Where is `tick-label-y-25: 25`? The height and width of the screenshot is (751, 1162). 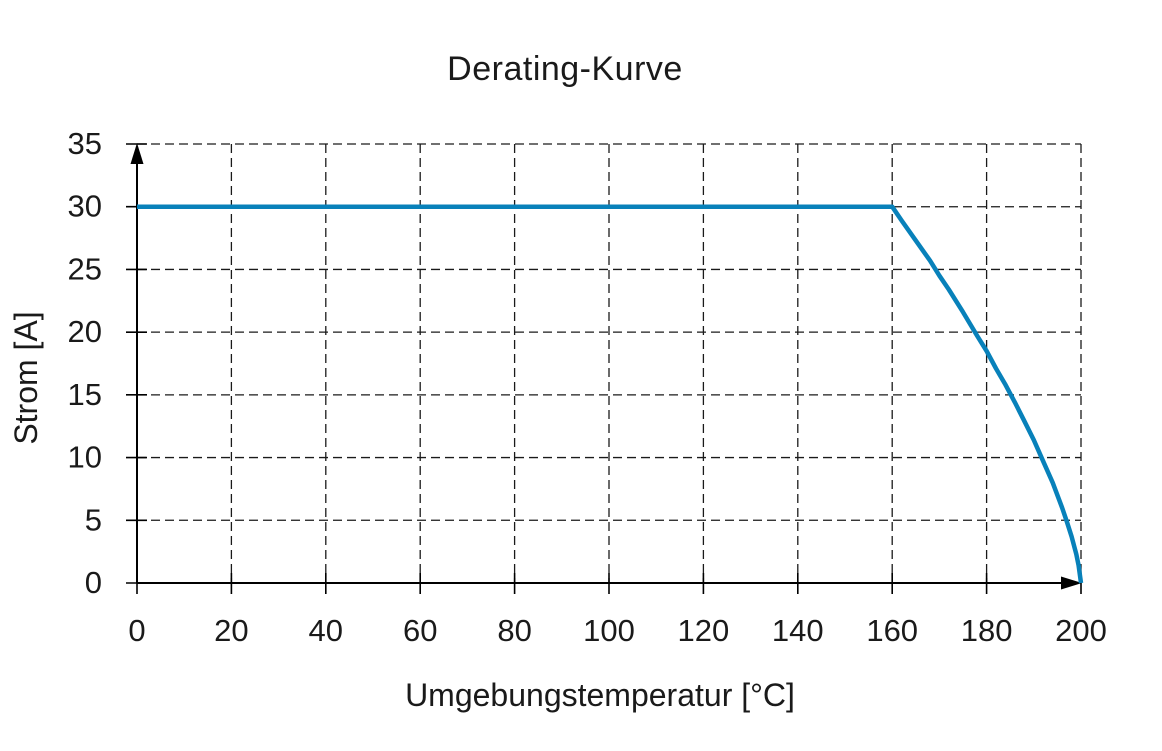 tick-label-y-25: 25 is located at coordinates (85, 268).